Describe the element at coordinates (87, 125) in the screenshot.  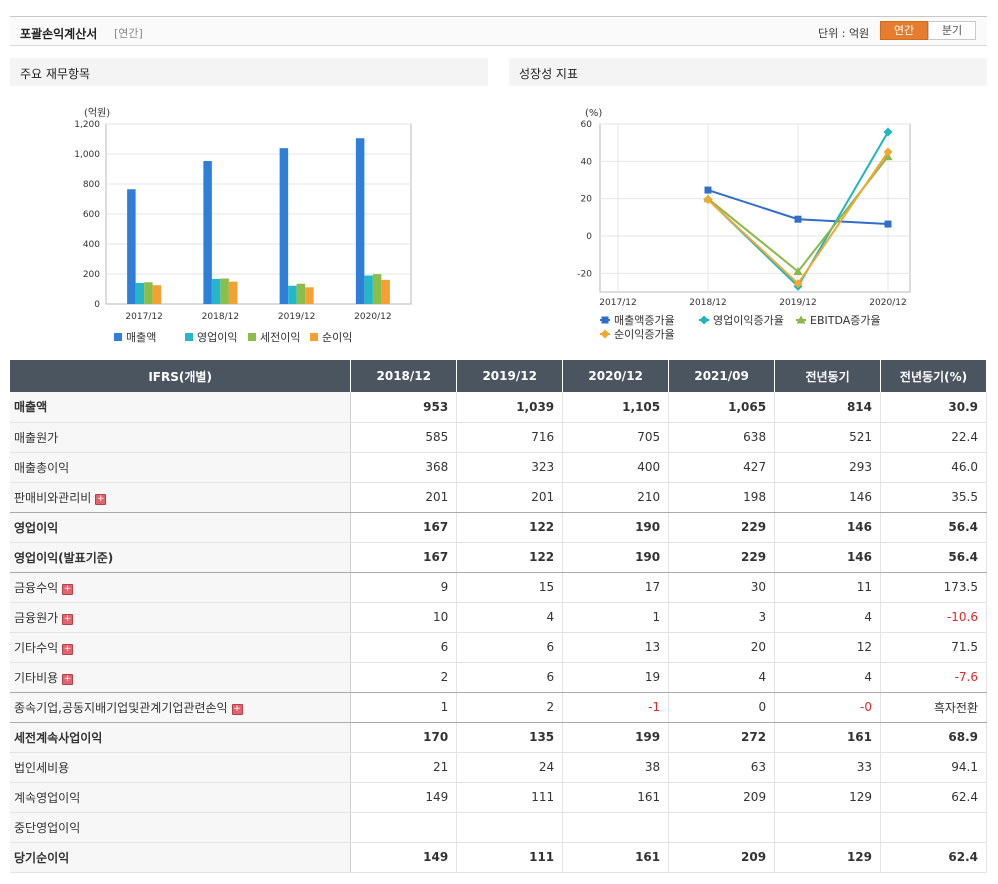
I see `y-tick-label: 1,200` at that location.